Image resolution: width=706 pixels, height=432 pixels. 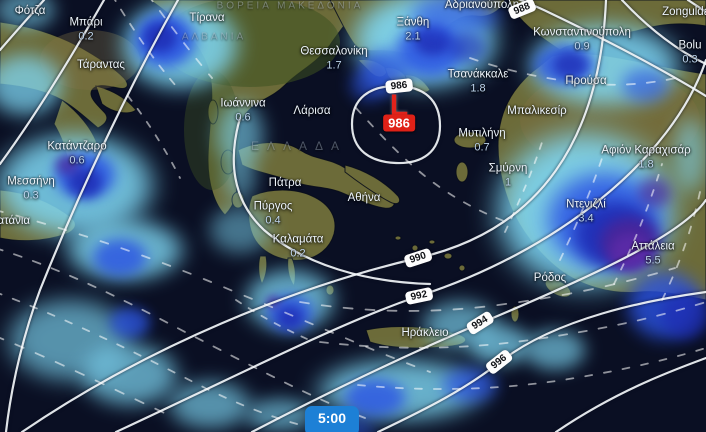 I want to click on city-name: Αφιόν Καραχισάρ, so click(x=646, y=150).